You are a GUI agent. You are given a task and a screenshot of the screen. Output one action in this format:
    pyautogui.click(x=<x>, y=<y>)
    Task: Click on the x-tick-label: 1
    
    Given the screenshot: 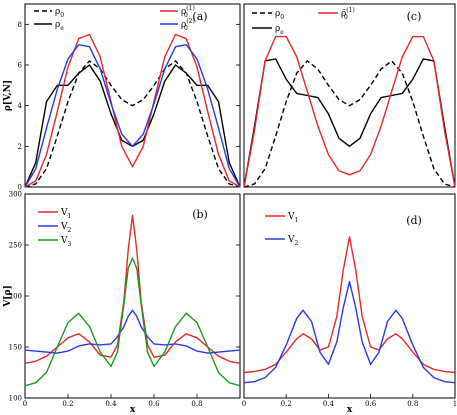 What is the action you would take?
    pyautogui.click(x=455, y=404)
    